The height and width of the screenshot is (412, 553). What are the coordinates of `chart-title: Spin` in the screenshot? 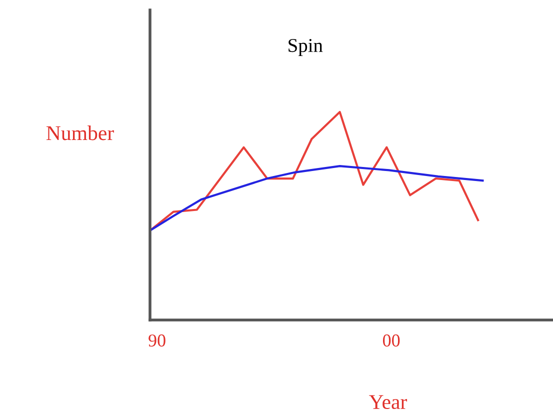 It's located at (305, 47).